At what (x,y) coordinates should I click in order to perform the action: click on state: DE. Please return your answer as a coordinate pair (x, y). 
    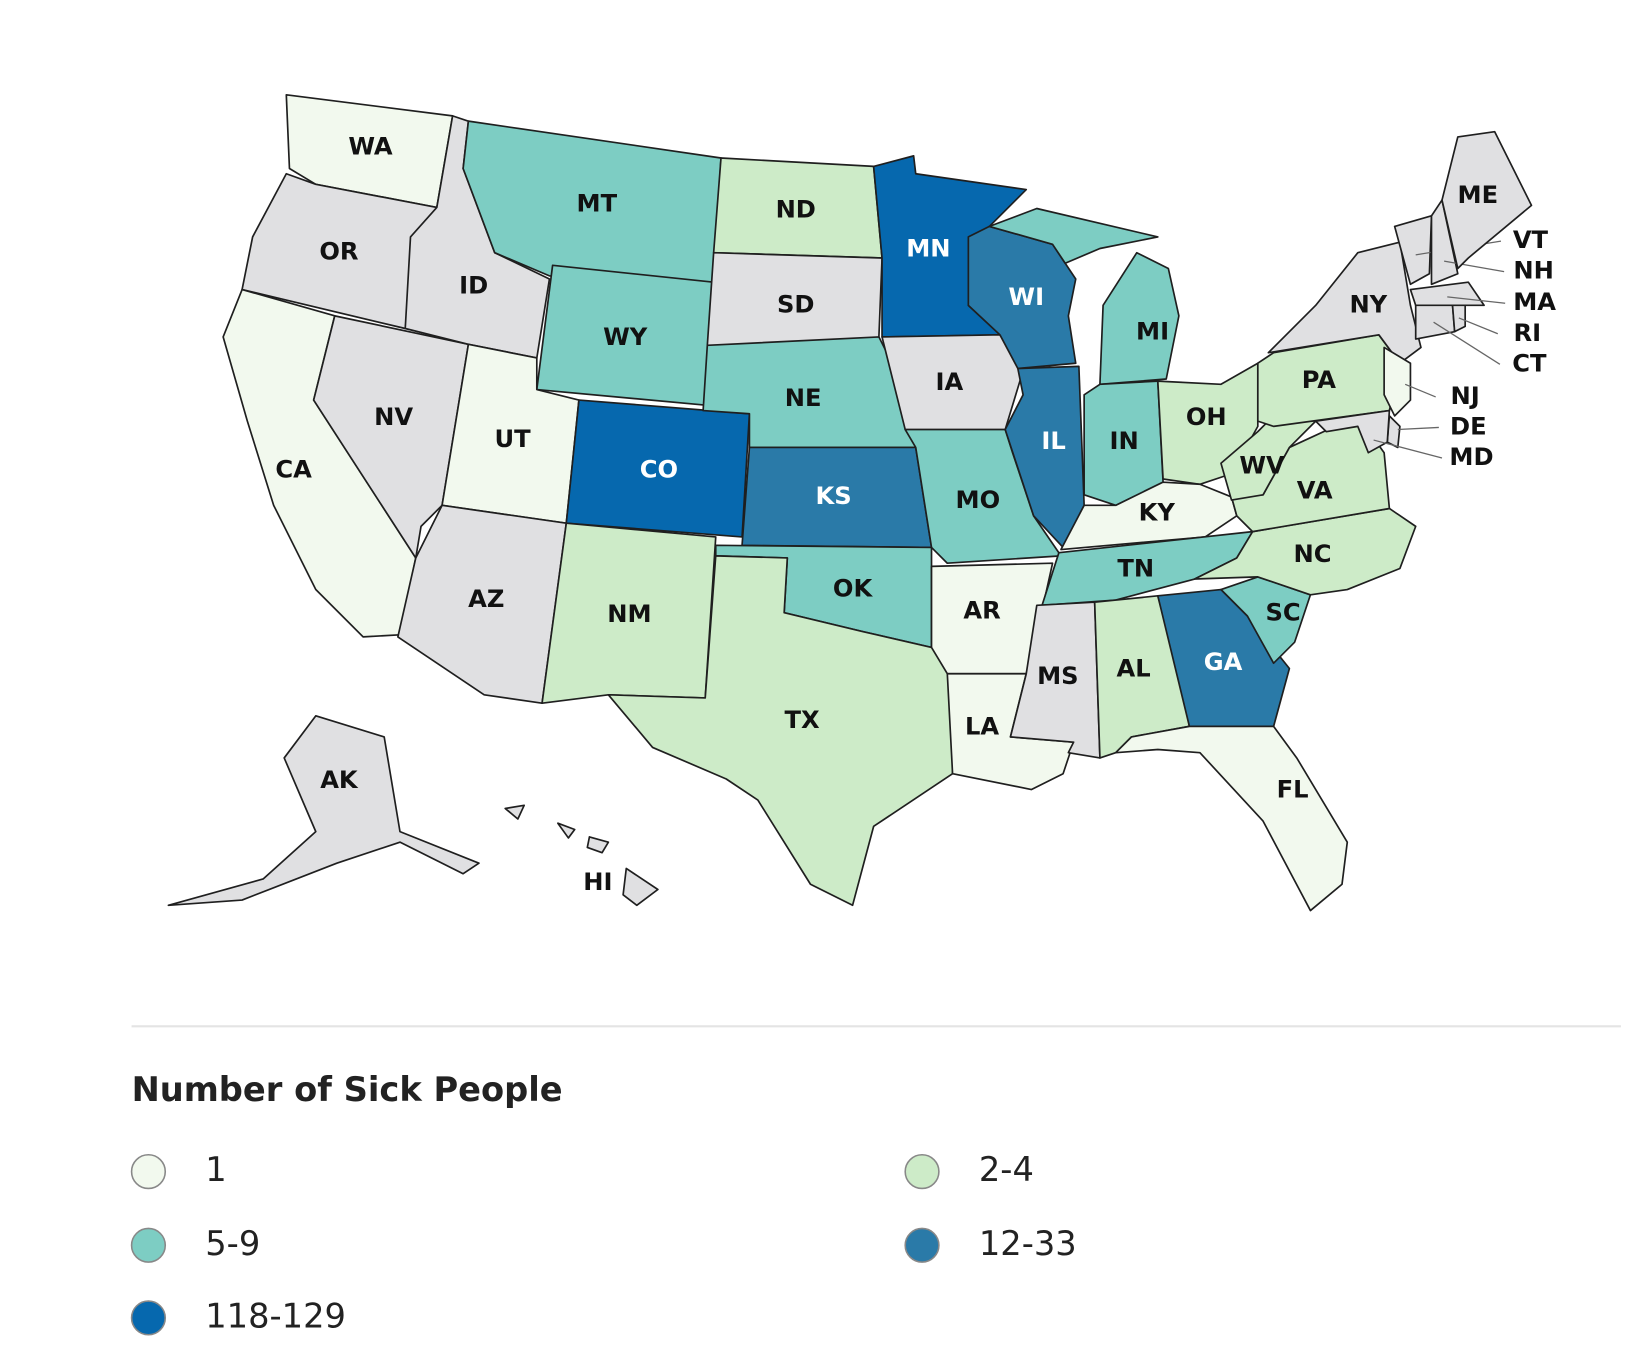
    Looking at the image, I should click on (1436, 430).